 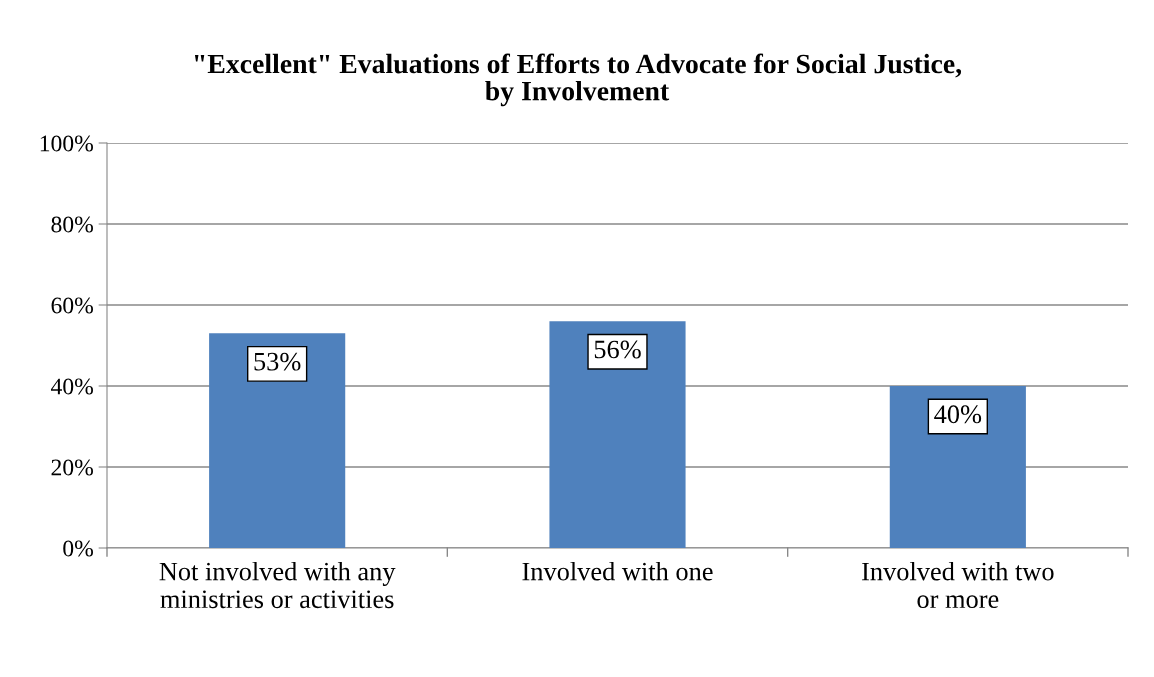 What do you see at coordinates (71, 386) in the screenshot?
I see `y-tick-label: 40%` at bounding box center [71, 386].